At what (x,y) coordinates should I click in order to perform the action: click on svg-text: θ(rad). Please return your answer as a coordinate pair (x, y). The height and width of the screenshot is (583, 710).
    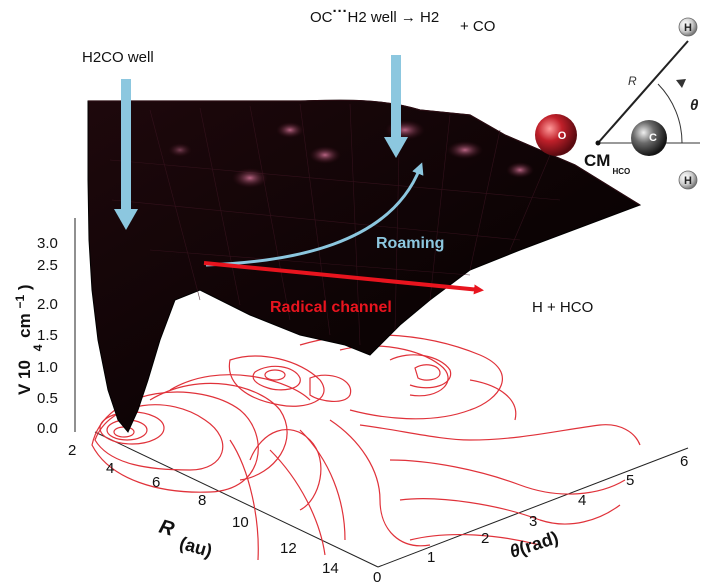
    Looking at the image, I should click on (534, 544).